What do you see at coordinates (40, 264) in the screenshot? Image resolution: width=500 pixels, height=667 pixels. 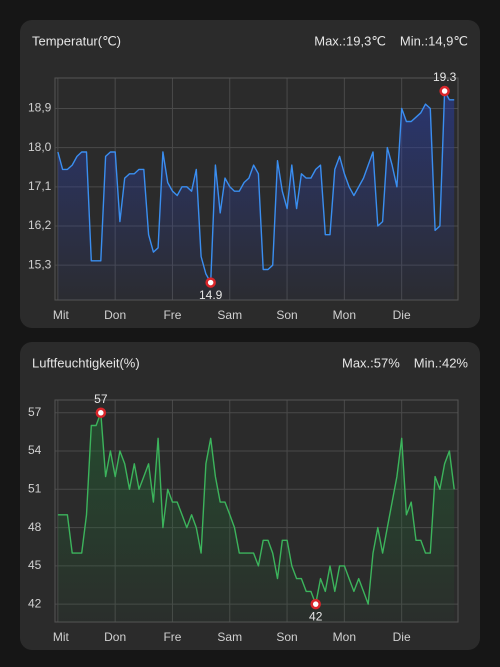 I see `y-tick-label: 15,3` at bounding box center [40, 264].